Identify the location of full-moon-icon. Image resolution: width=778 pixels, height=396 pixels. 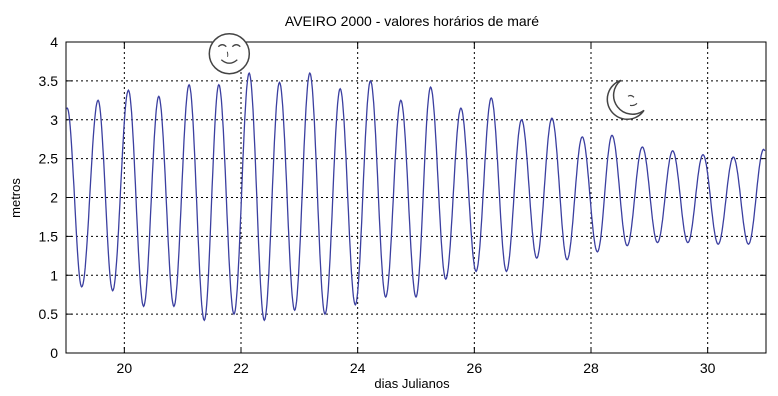
(229, 53).